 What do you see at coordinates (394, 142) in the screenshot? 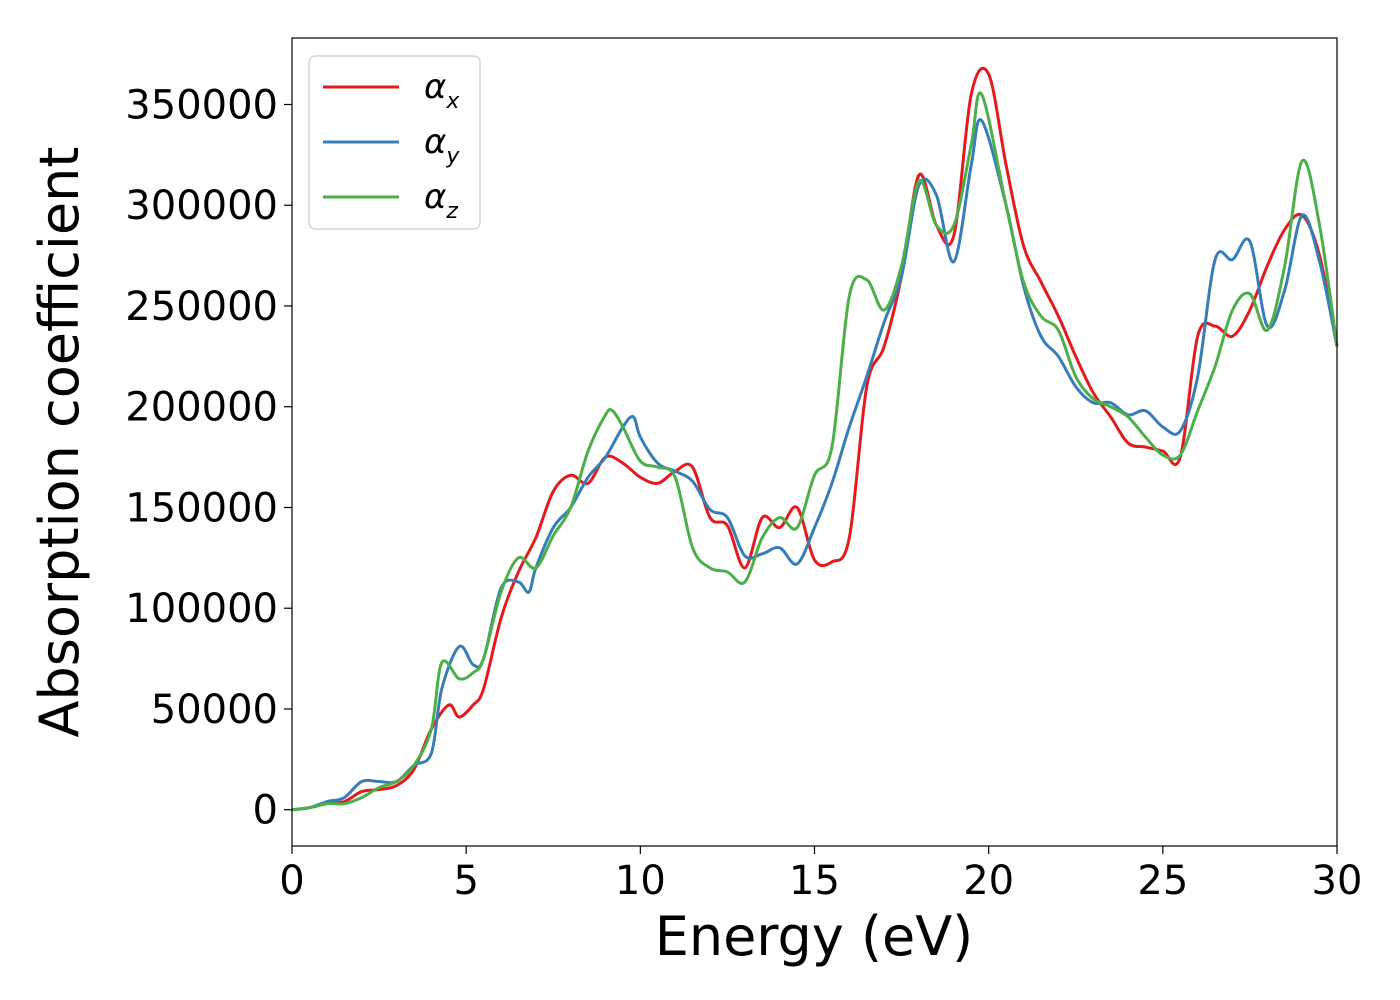
I see `legend: αx αy αz` at bounding box center [394, 142].